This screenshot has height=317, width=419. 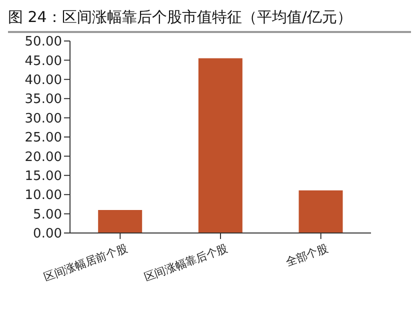 What do you see at coordinates (43, 157) in the screenshot?
I see `y-tick-label: 20.00` at bounding box center [43, 157].